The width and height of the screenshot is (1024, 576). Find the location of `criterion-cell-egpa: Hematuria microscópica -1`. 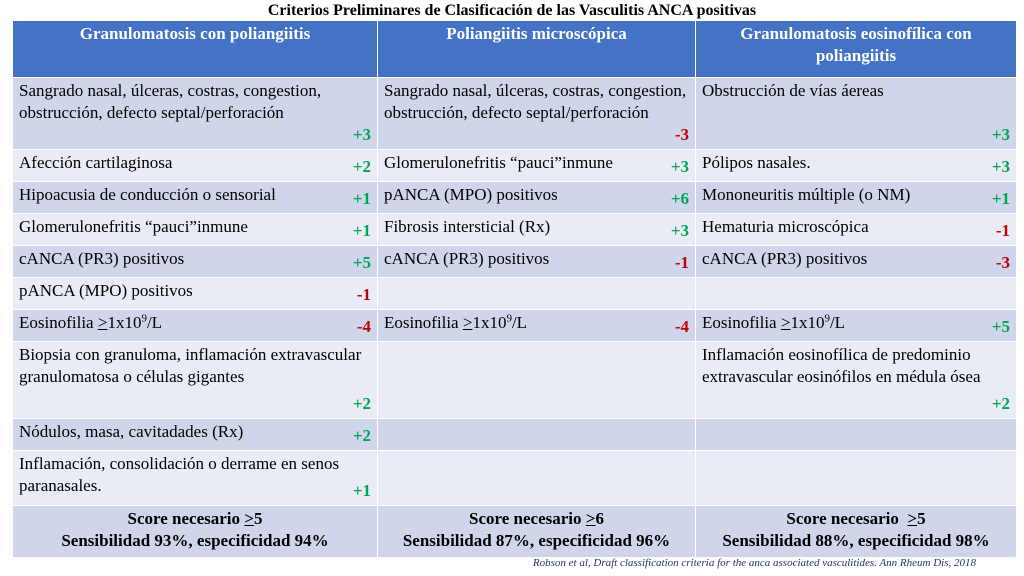

criterion-cell-egpa: Hematuria microscópica -1 is located at coordinates (856, 229).